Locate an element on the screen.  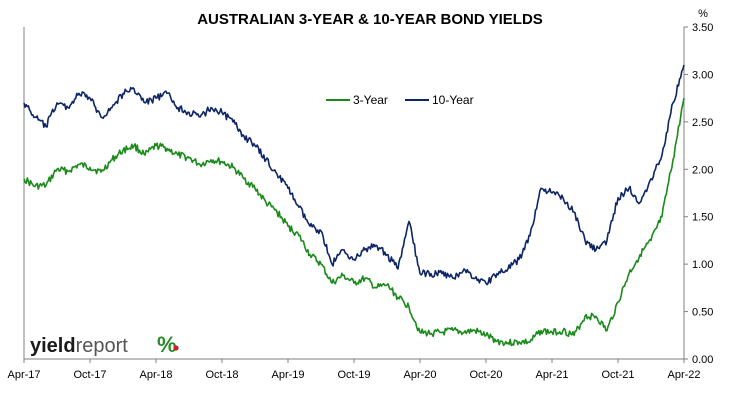
y-tick-label: 1.50 is located at coordinates (702, 218).